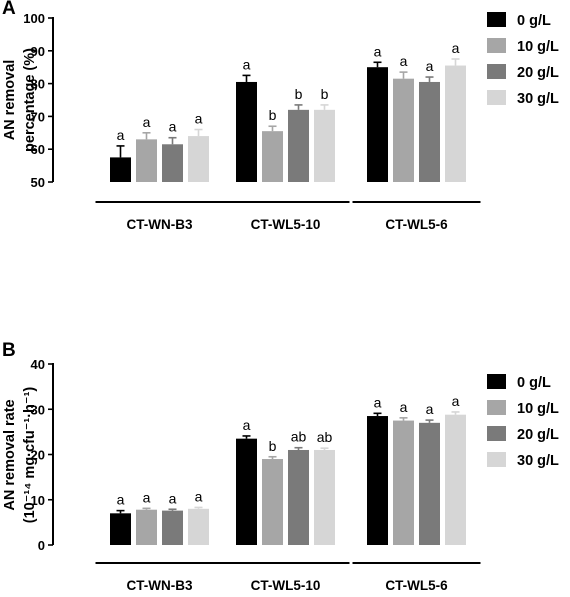 The width and height of the screenshot is (570, 597). I want to click on panel-label: B, so click(9, 350).